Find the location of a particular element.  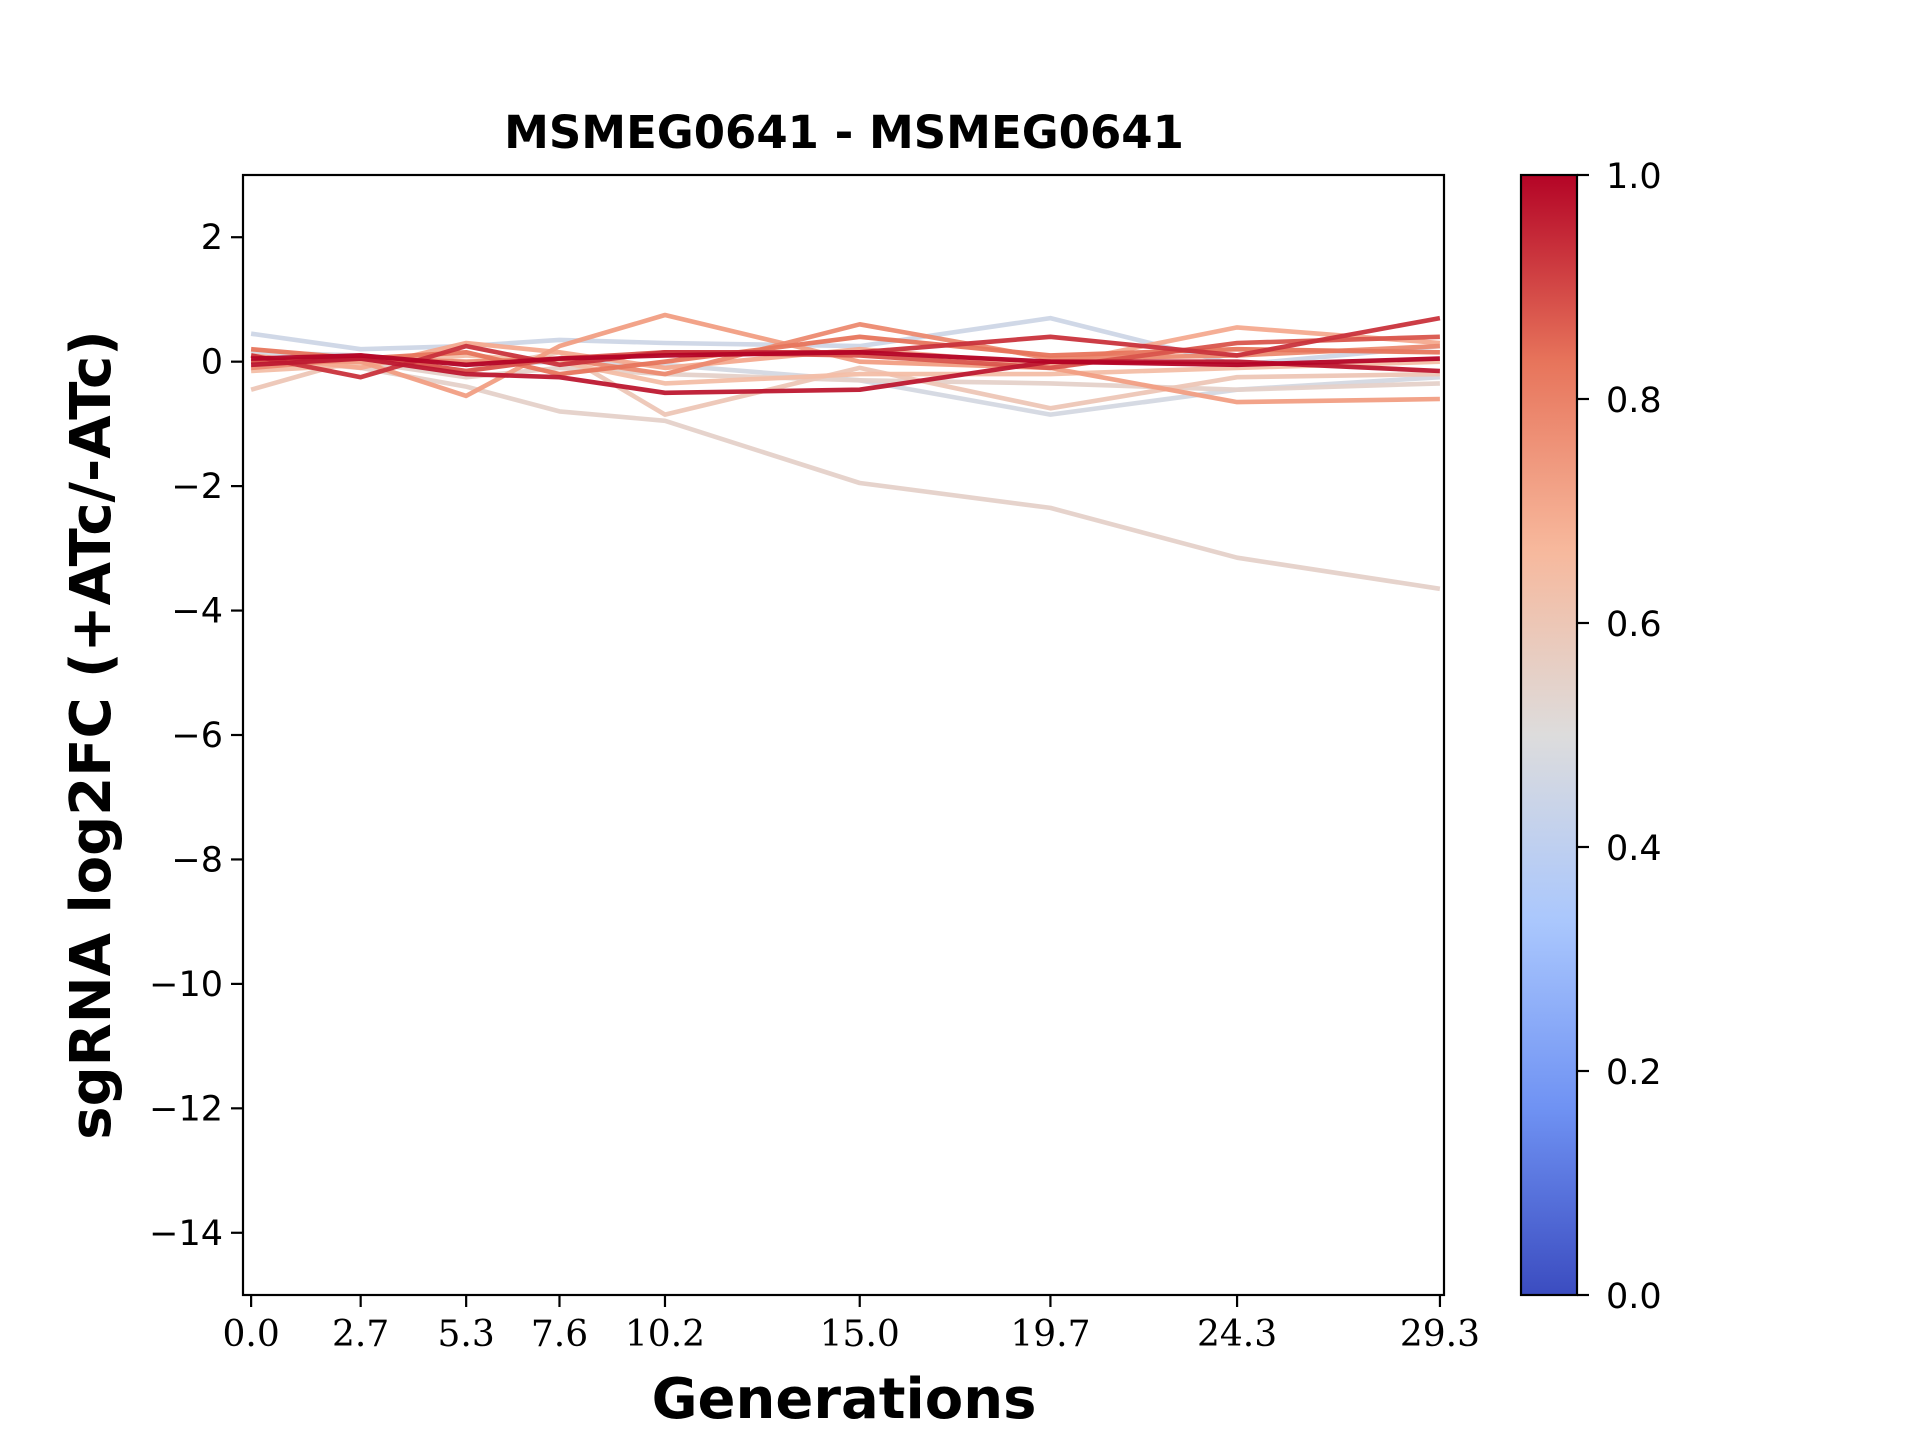

colorbar-tick-label: 0.6 is located at coordinates (1634, 625).